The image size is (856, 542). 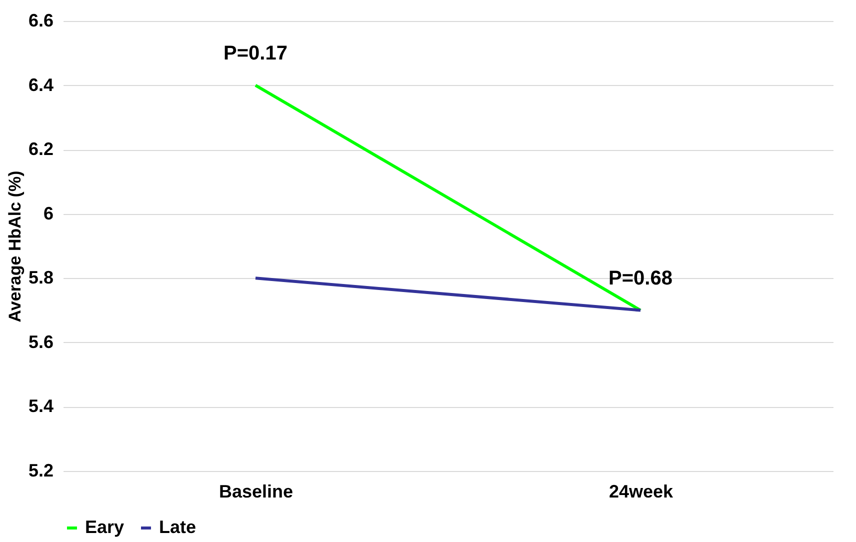 What do you see at coordinates (14, 246) in the screenshot?
I see `y-axis-title: Average HbAlc (%)` at bounding box center [14, 246].